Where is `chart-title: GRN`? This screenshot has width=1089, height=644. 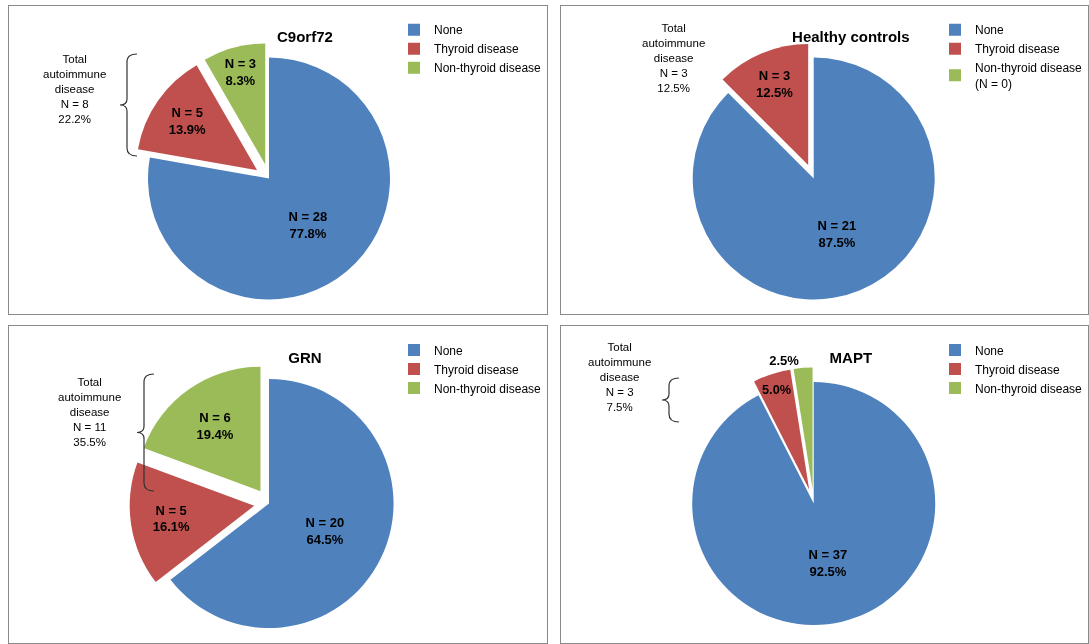
chart-title: GRN is located at coordinates (305, 357).